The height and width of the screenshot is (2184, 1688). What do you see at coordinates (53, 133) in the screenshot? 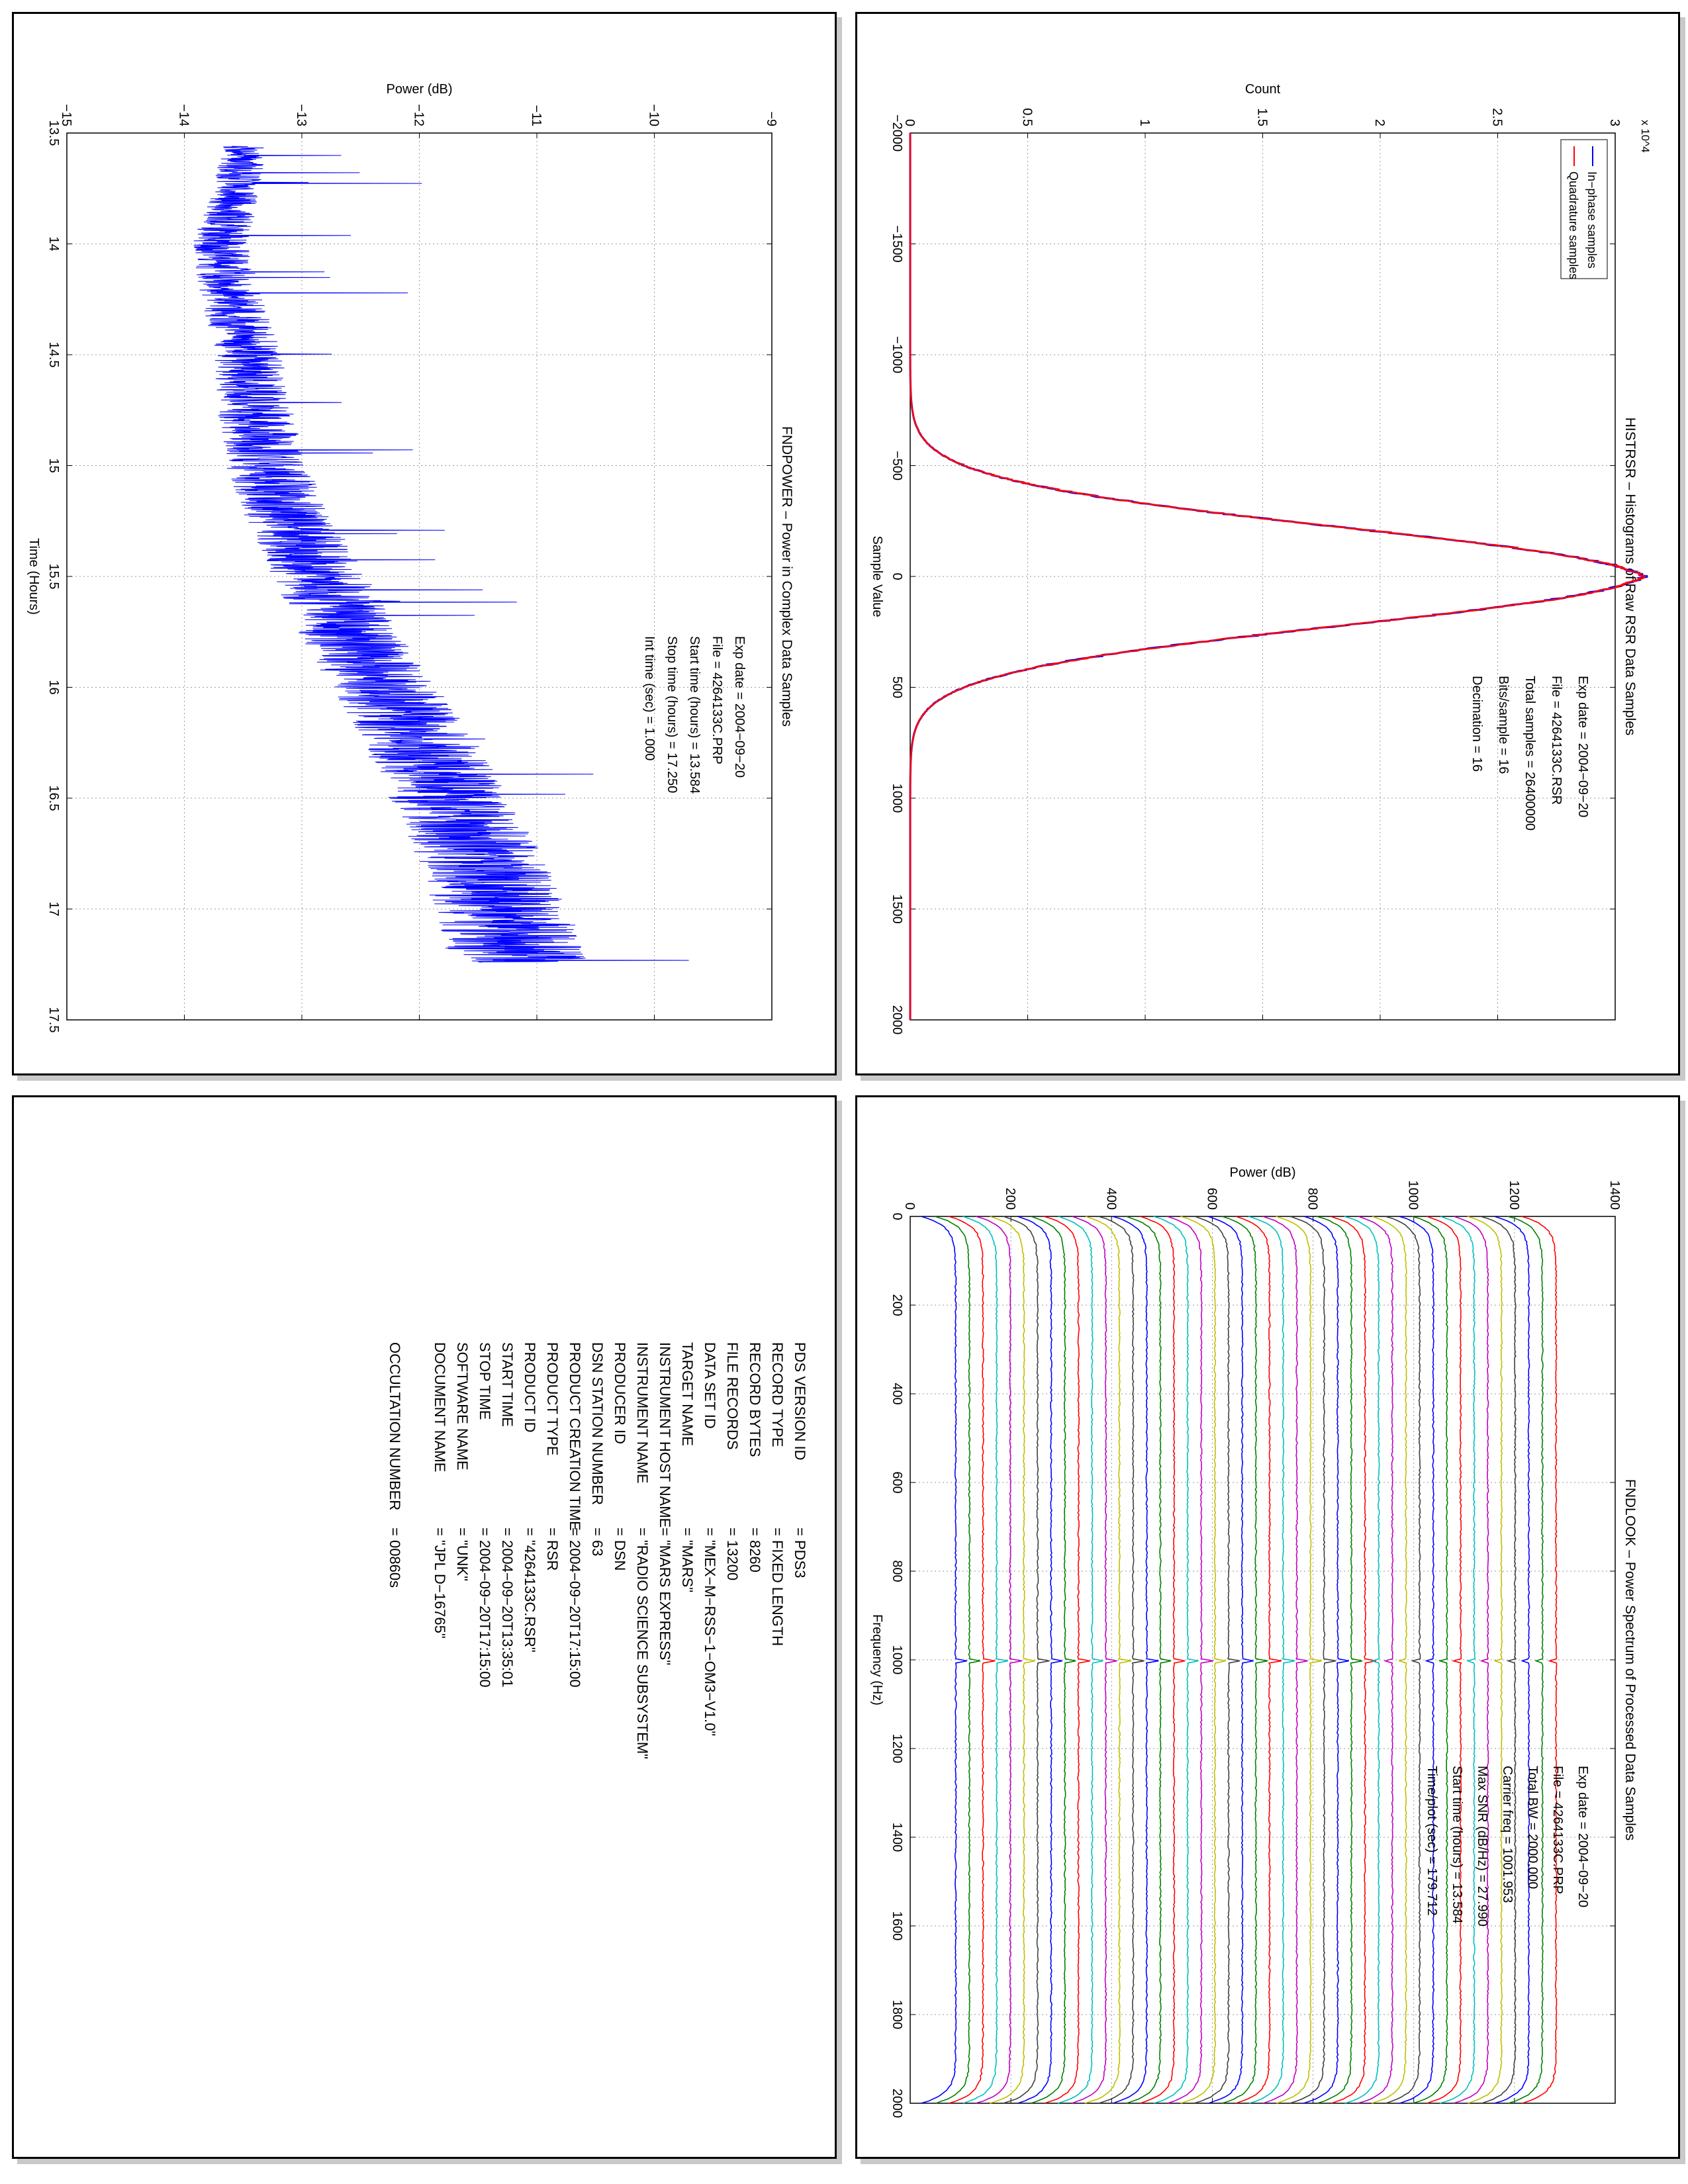
I see `x-tick-label: 13.5` at bounding box center [53, 133].